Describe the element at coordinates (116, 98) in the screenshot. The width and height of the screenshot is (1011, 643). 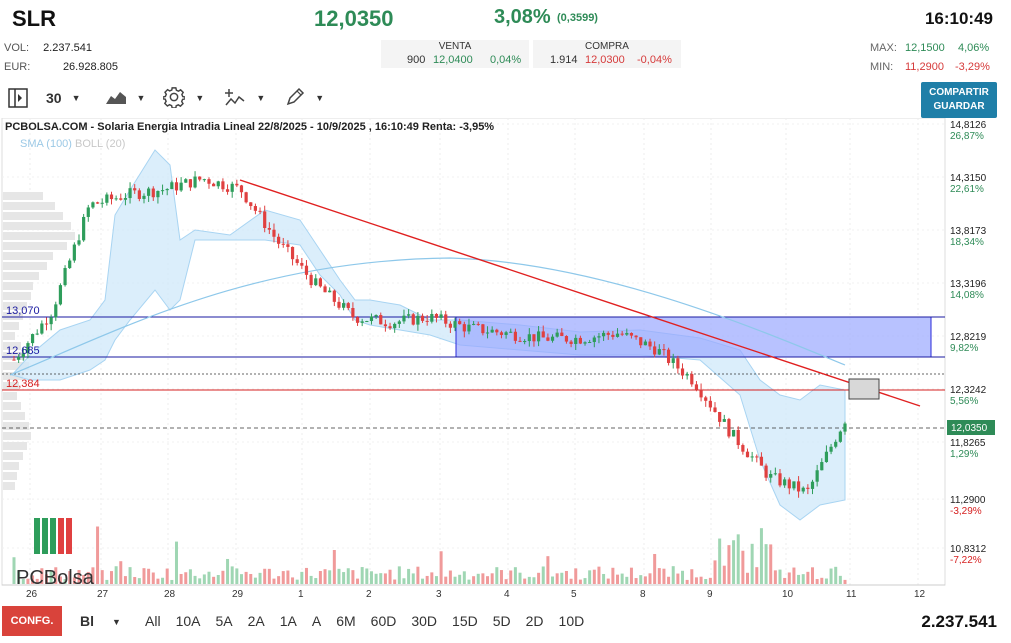
I see `chart-type-icon` at that location.